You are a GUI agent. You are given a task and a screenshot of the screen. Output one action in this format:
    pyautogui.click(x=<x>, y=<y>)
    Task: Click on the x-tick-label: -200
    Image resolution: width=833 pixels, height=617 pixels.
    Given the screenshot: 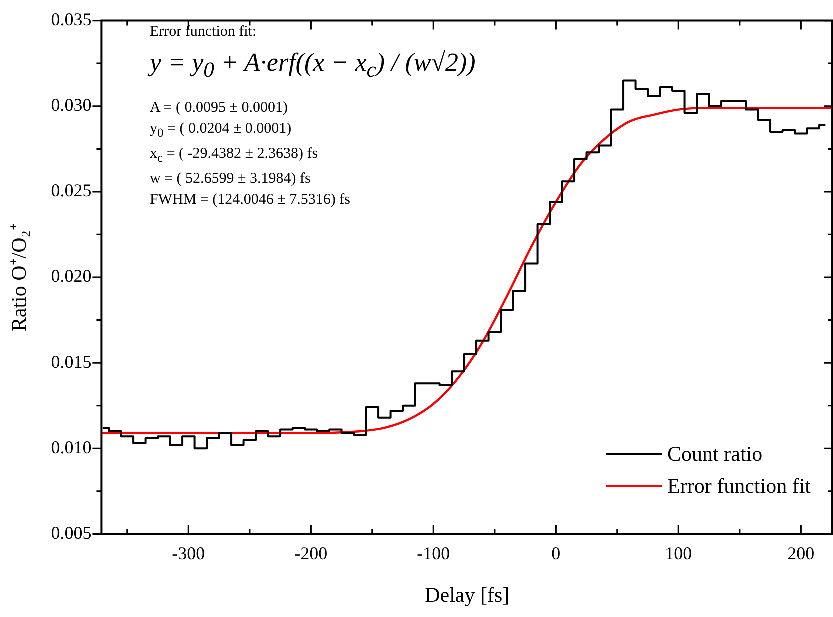 What is the action you would take?
    pyautogui.click(x=311, y=554)
    